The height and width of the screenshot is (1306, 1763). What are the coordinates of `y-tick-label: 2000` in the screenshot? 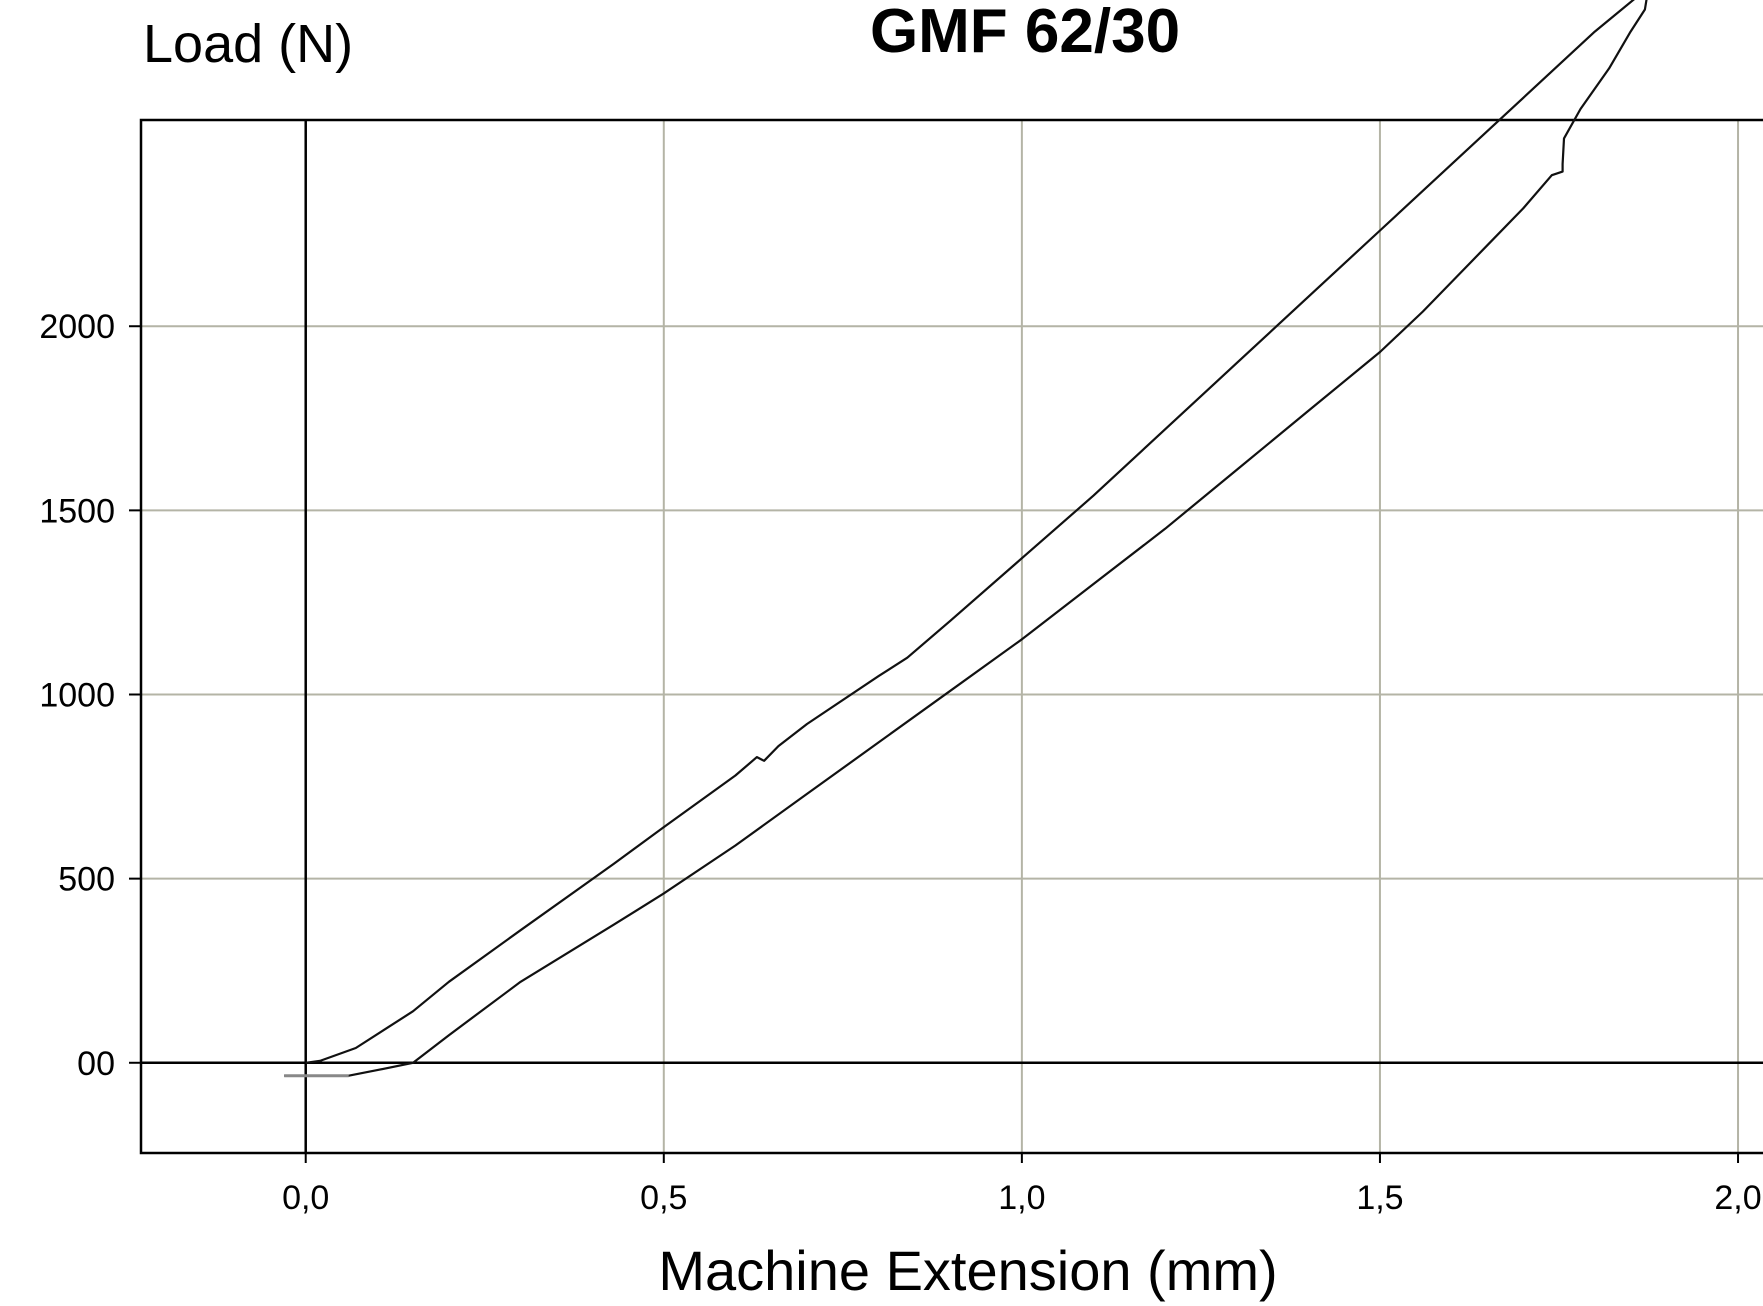 It's located at (77, 327).